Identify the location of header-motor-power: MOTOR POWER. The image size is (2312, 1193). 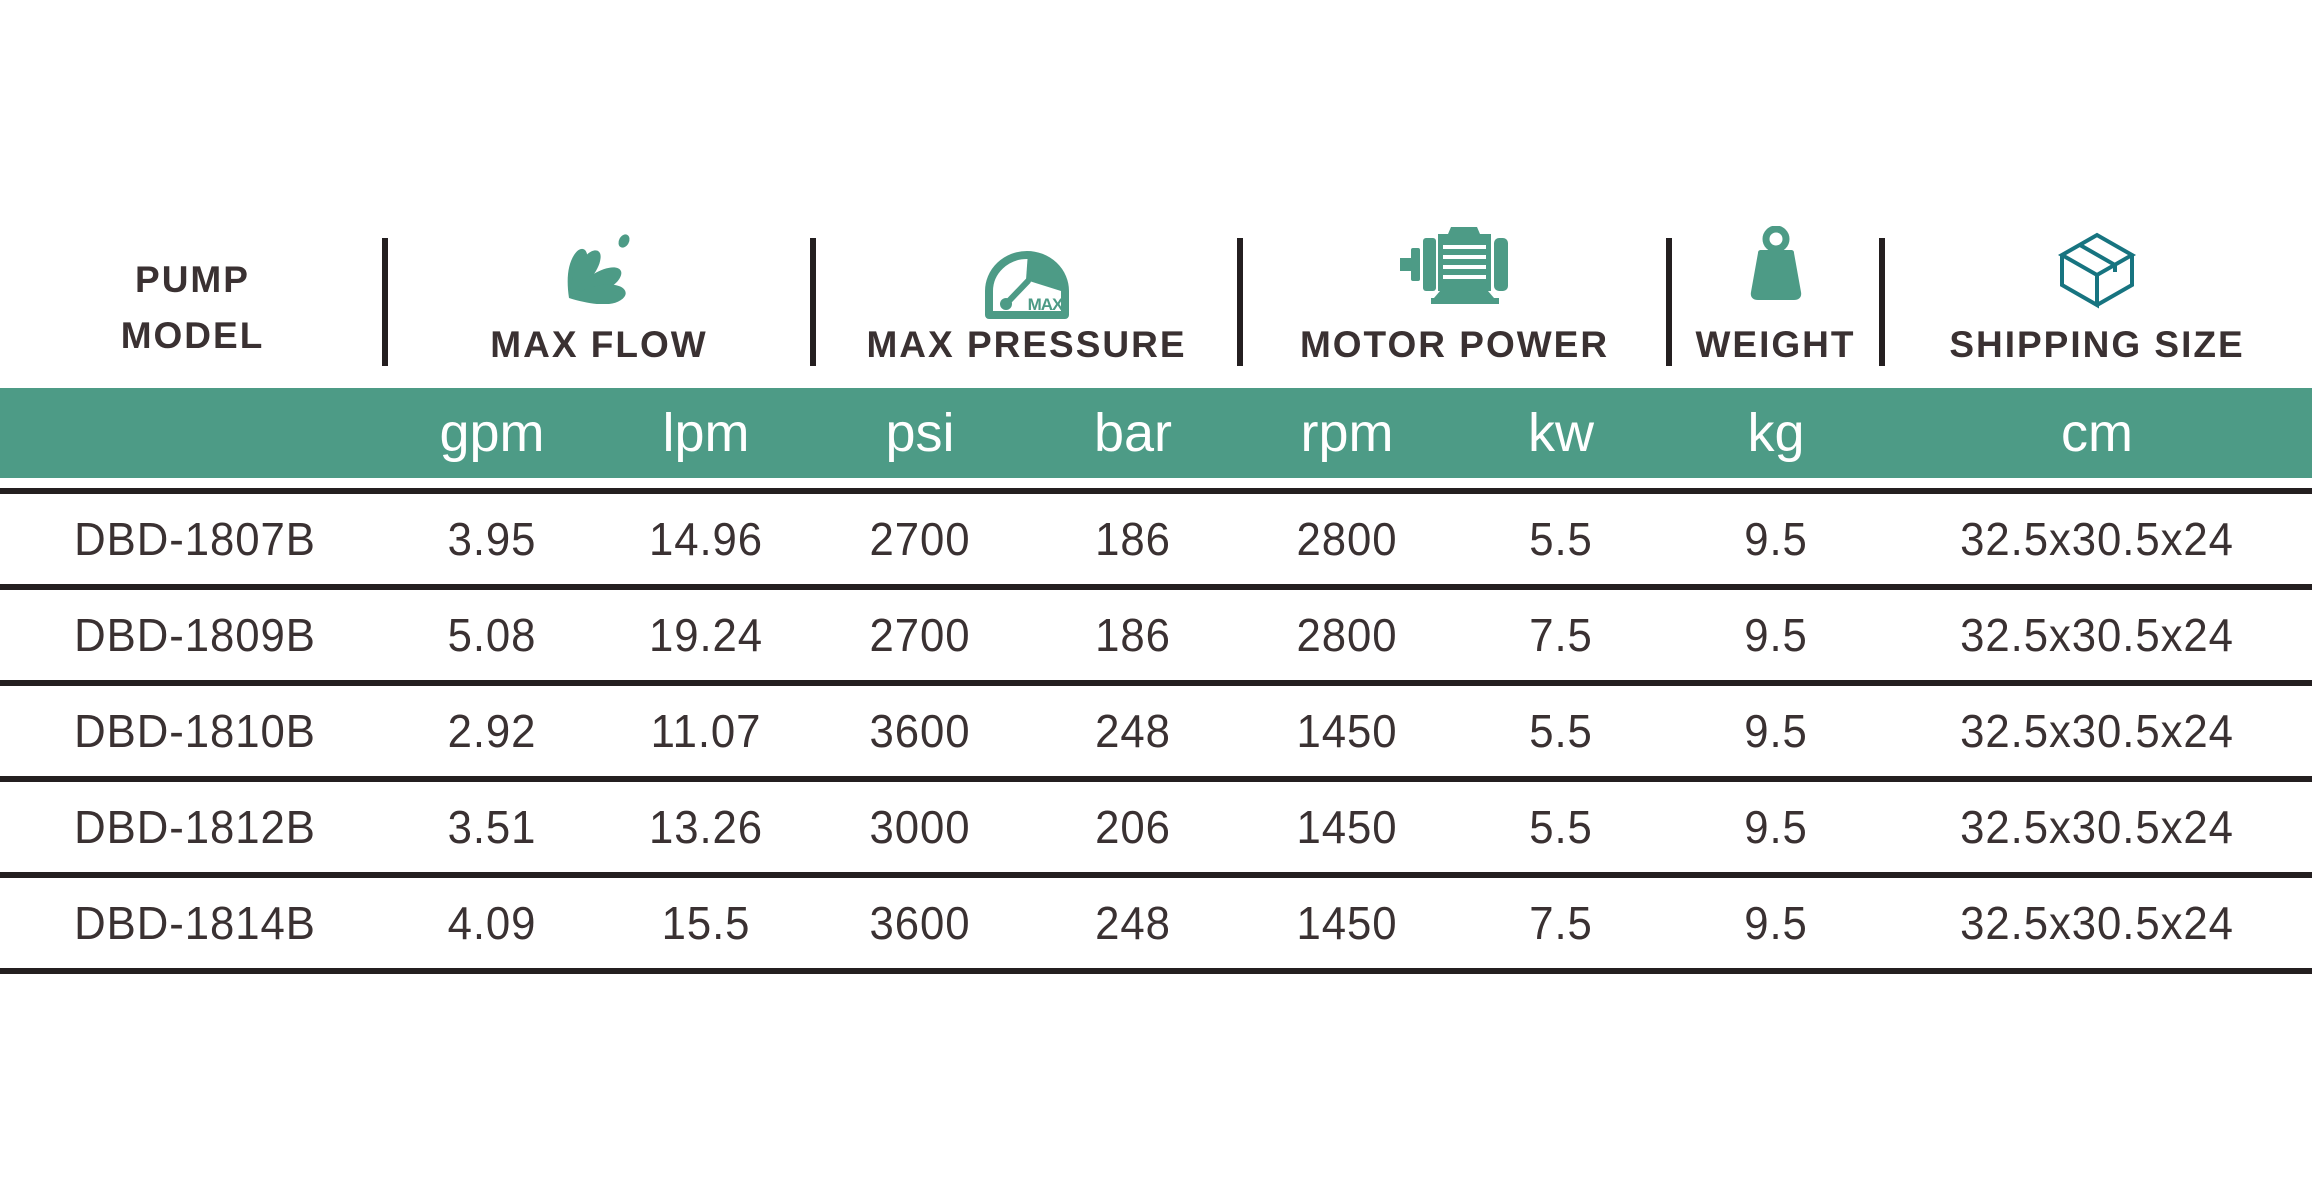
(1454, 293).